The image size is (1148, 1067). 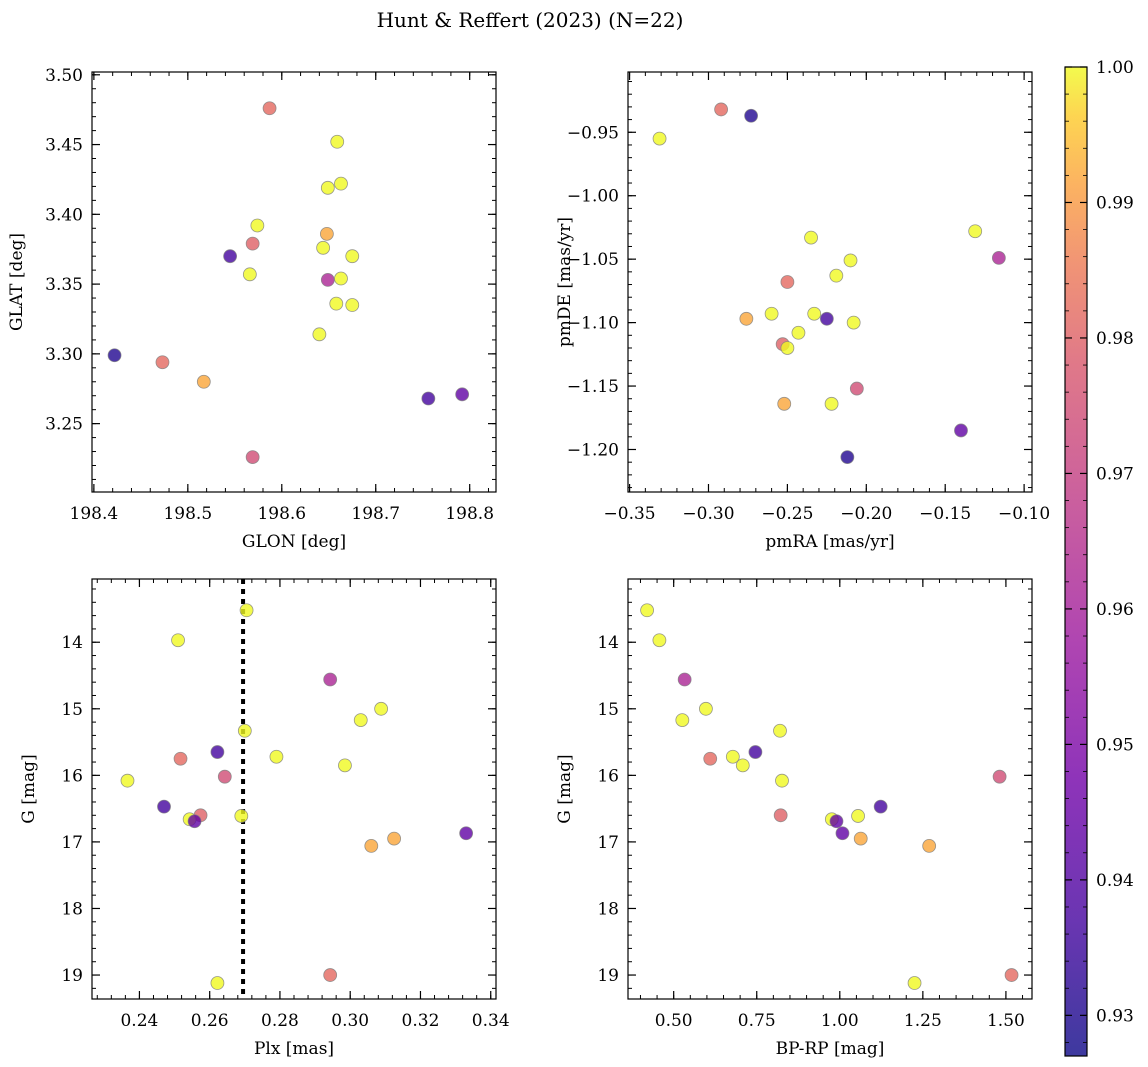 What do you see at coordinates (674, 1021) in the screenshot?
I see `x-tick-label: 0.50` at bounding box center [674, 1021].